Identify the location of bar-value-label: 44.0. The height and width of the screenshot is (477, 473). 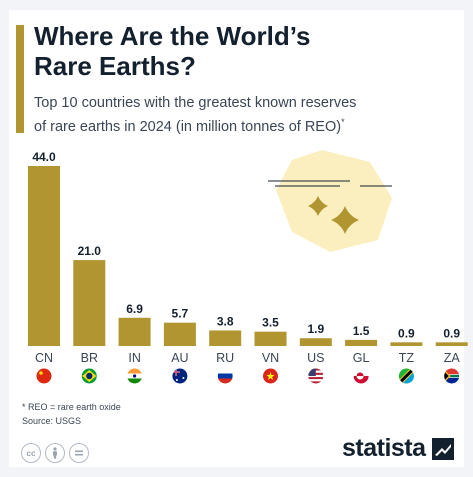
(44, 157).